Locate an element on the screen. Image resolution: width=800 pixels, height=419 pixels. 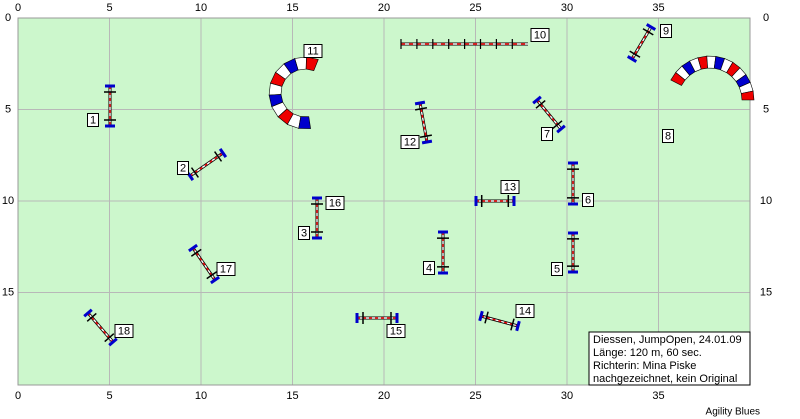
obstacle-label: 9 is located at coordinates (666, 31).